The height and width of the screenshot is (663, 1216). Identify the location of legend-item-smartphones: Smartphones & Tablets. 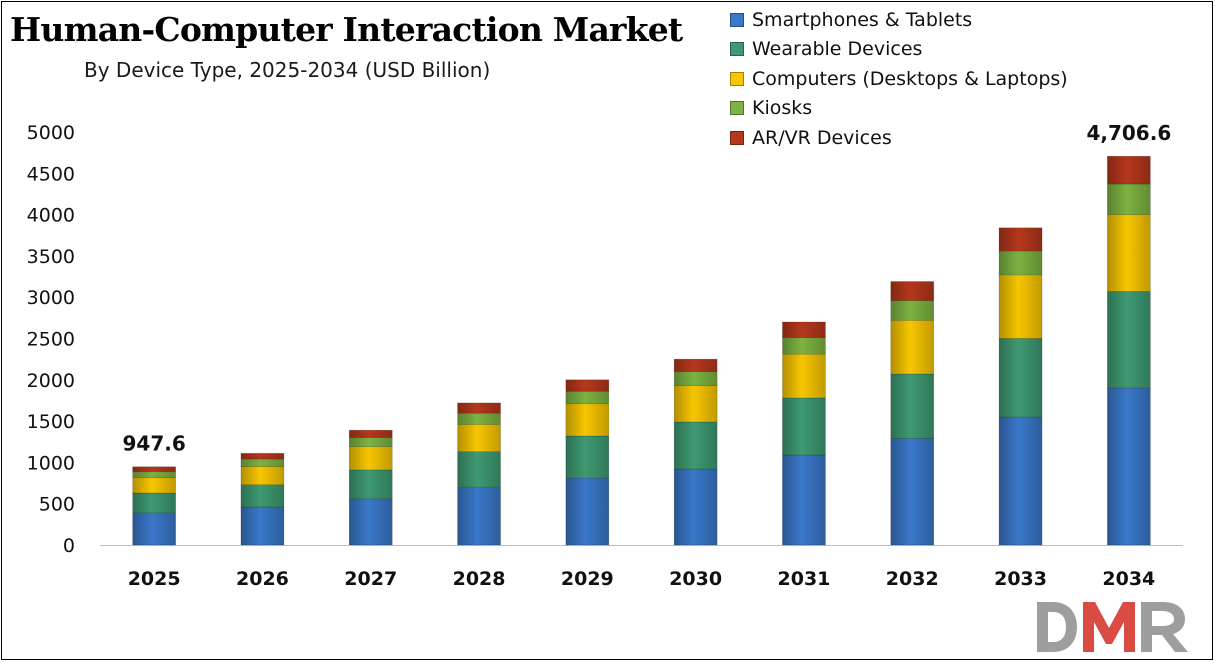
(899, 20).